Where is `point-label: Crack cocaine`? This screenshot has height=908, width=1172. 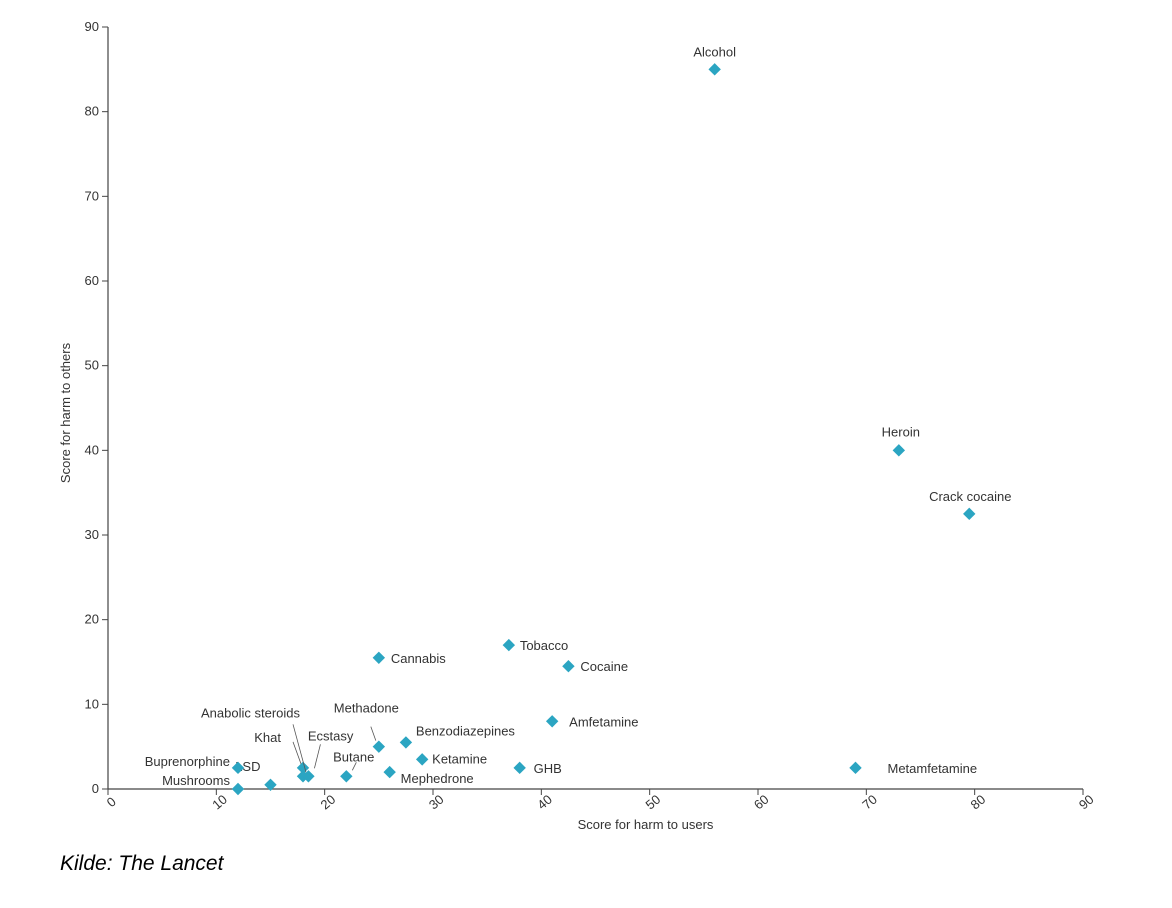
point-label: Crack cocaine is located at coordinates (970, 496).